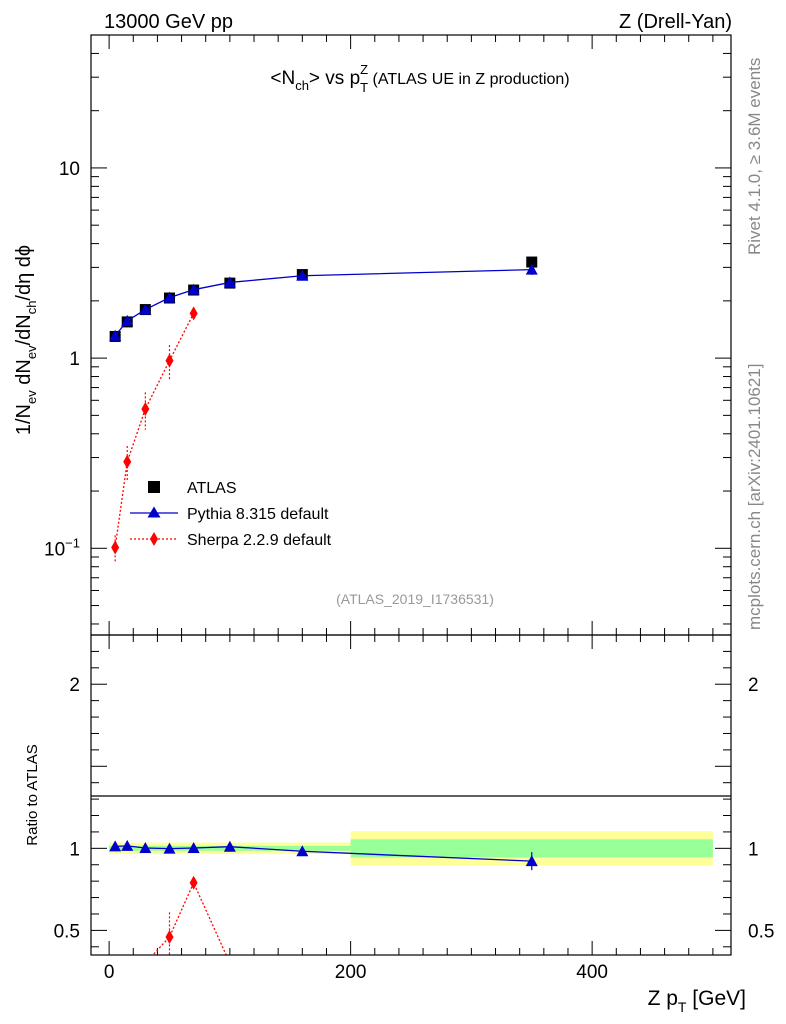  I want to click on ratio-ylabel: Ratio to ATLAS, so click(32, 794).